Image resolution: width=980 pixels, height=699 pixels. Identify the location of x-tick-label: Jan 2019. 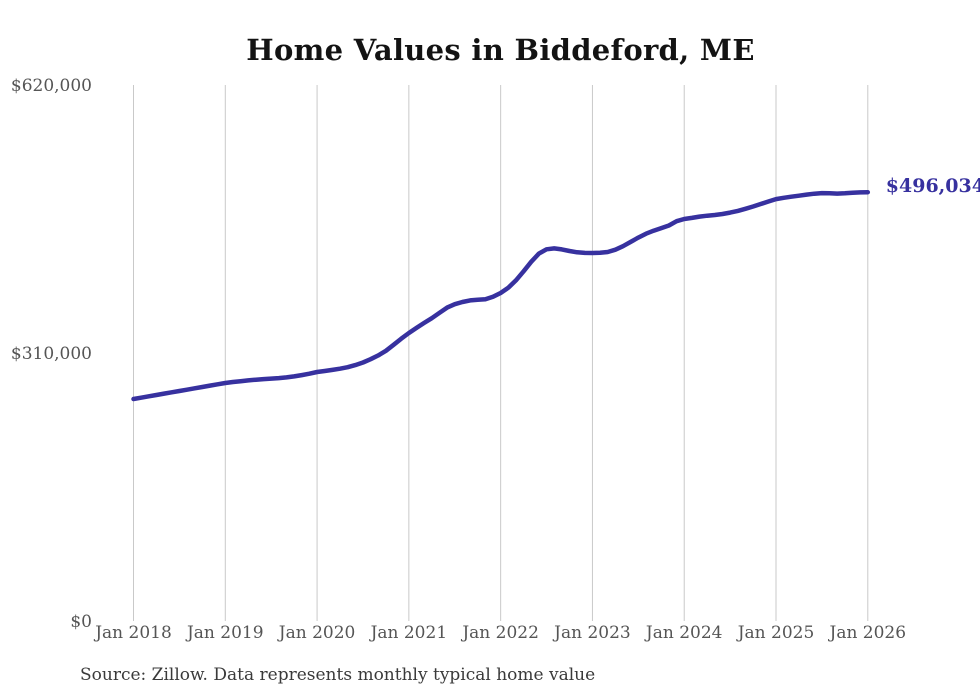
(224, 633).